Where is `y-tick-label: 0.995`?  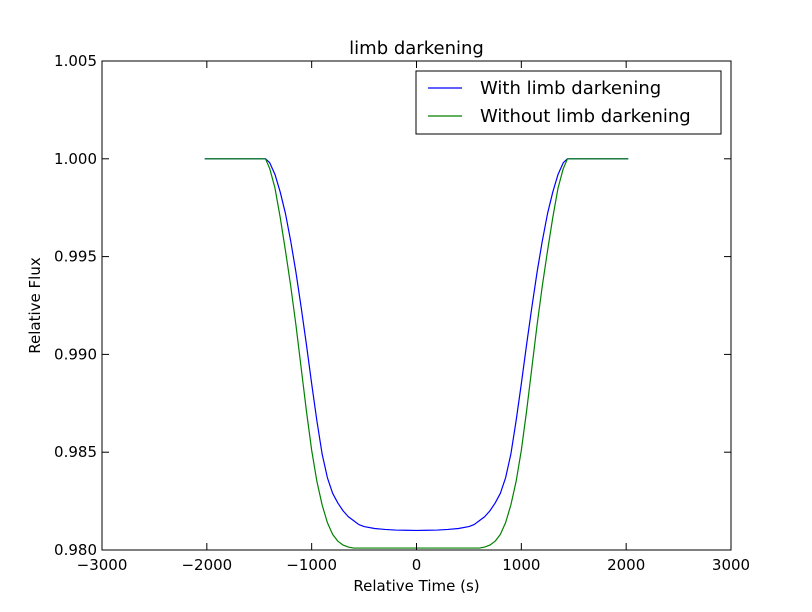 y-tick-label: 0.995 is located at coordinates (75, 257).